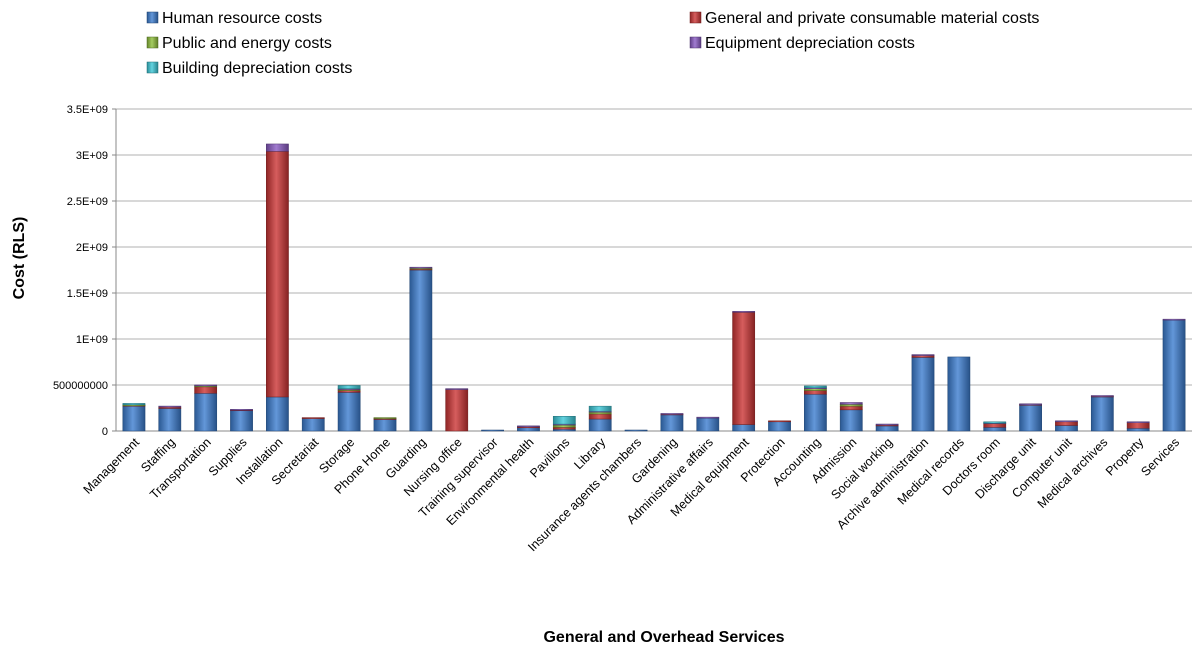  What do you see at coordinates (247, 43) in the screenshot?
I see `legend-label: Public and energy costs` at bounding box center [247, 43].